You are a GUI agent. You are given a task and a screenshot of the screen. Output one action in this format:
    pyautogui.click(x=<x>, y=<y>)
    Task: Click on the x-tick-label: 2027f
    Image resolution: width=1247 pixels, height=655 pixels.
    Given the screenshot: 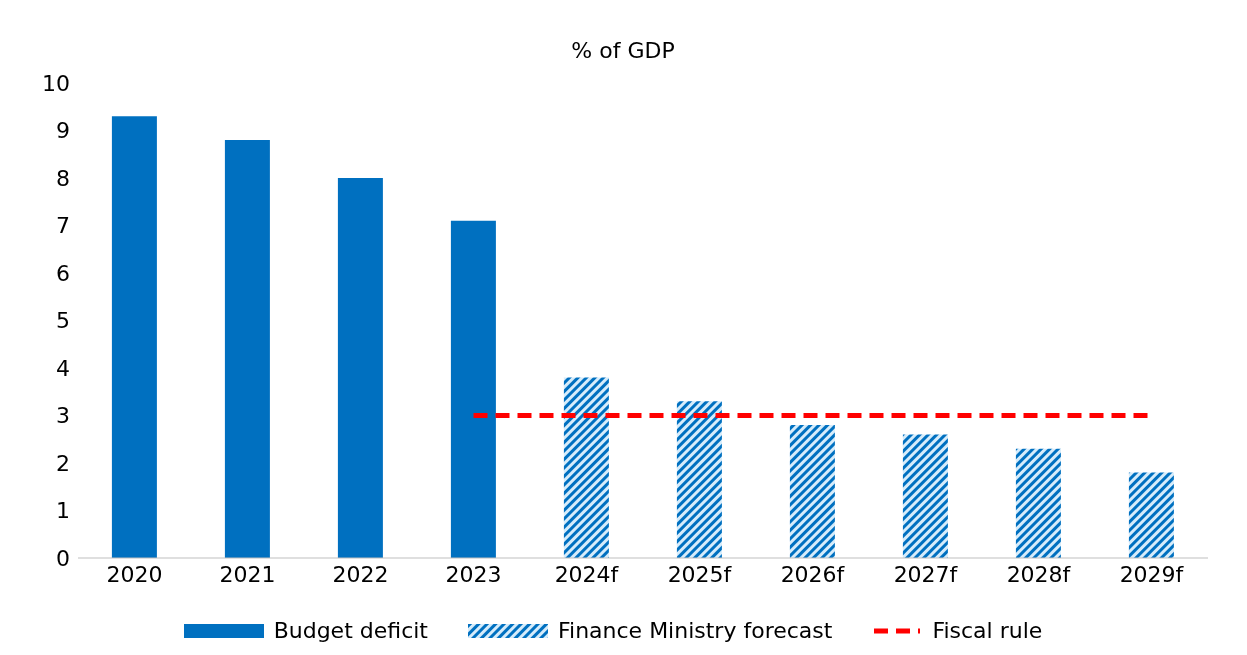 What is the action you would take?
    pyautogui.click(x=926, y=574)
    